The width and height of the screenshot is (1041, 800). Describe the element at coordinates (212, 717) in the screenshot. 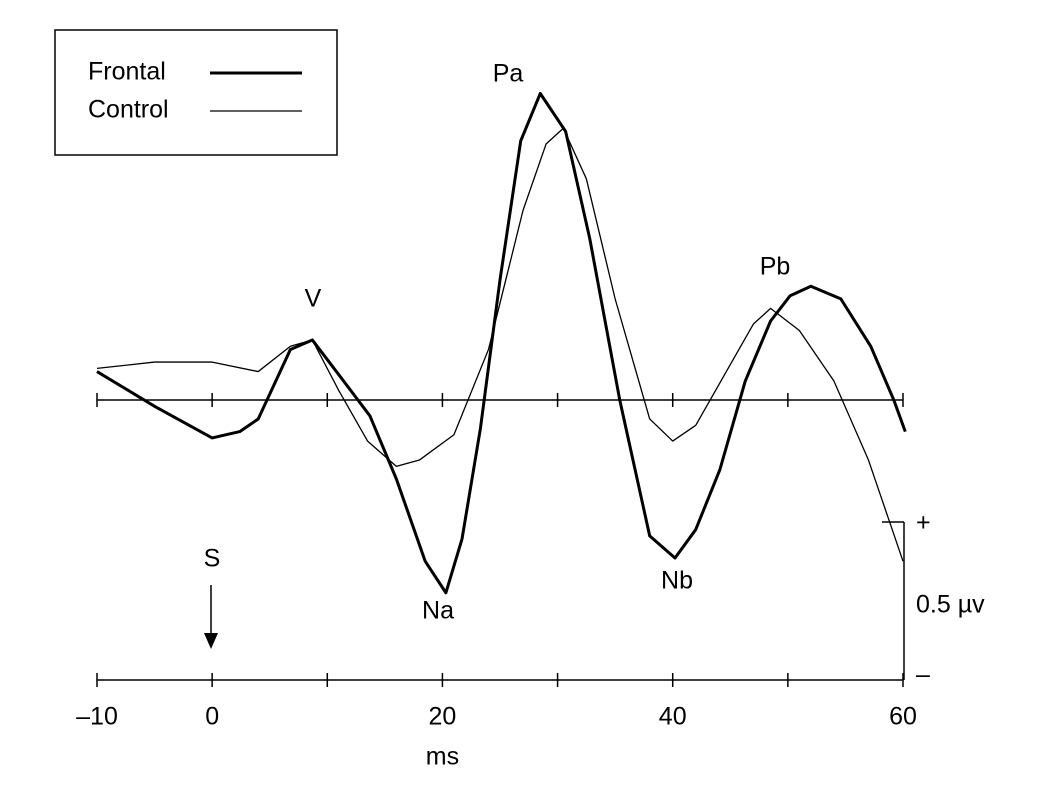

I see `x-tick-label: 0` at that location.